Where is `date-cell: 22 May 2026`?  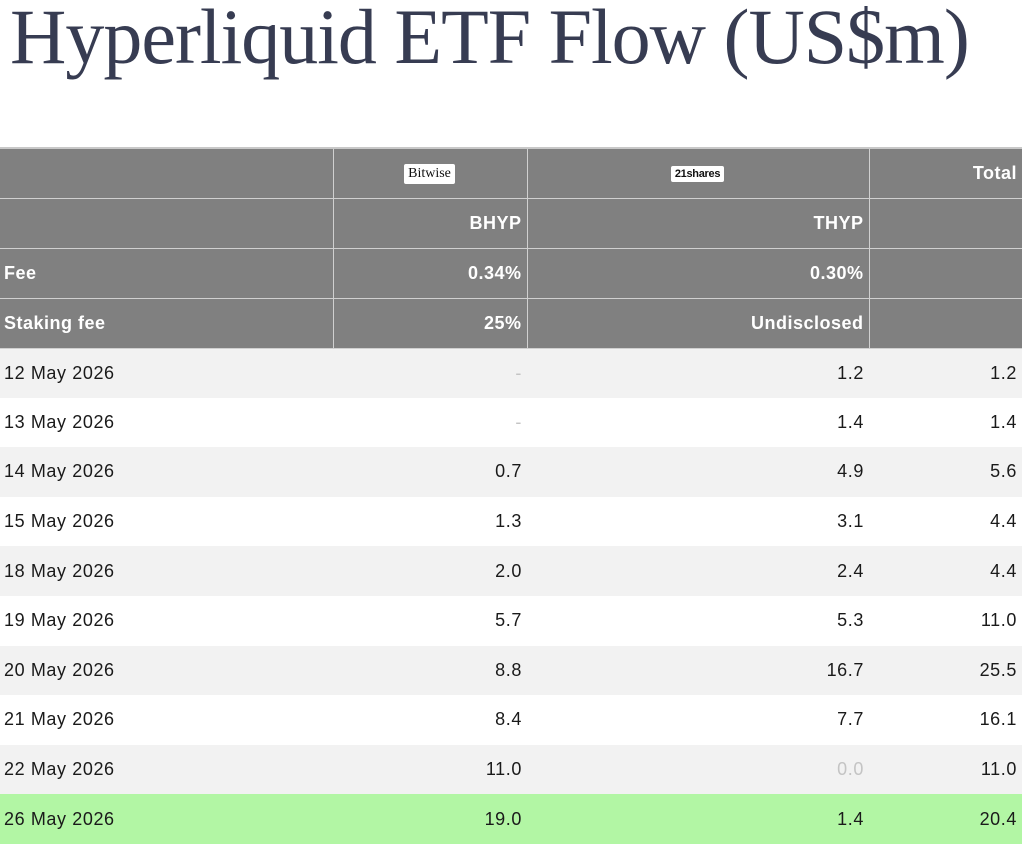 date-cell: 22 May 2026 is located at coordinates (166, 769).